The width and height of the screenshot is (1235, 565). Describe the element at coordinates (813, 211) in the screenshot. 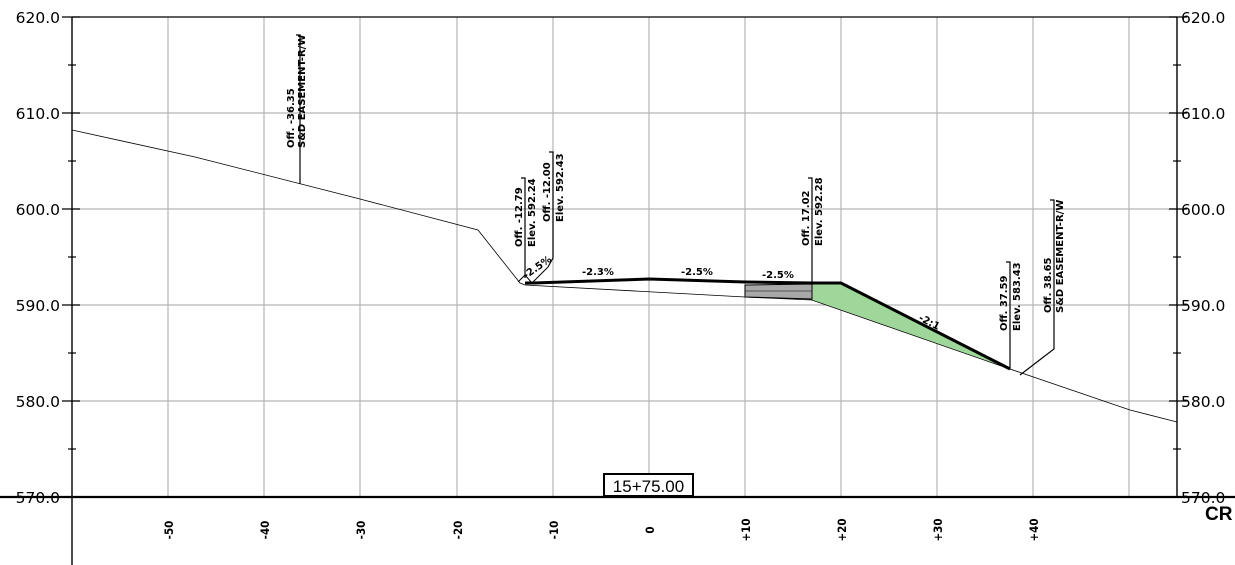

I see `callout-point-1702: Off. 17.02 Elev. 592.28` at that location.